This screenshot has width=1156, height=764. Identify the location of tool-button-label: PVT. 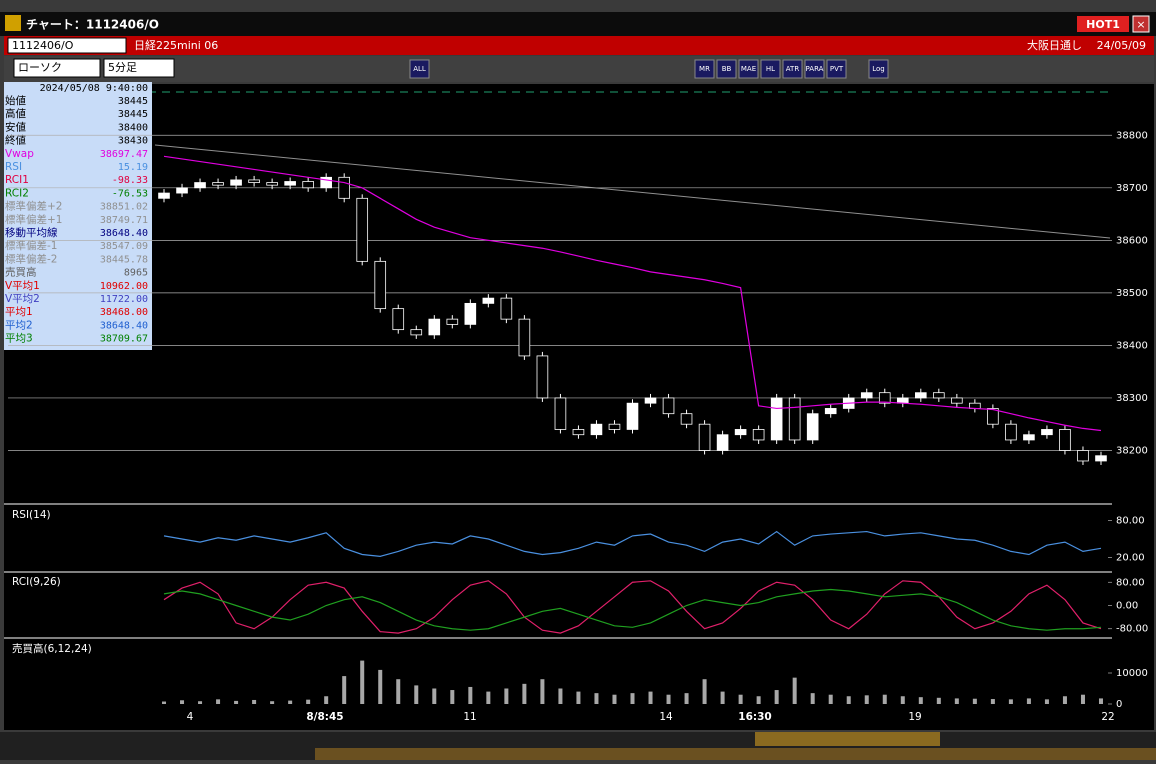
(837, 69).